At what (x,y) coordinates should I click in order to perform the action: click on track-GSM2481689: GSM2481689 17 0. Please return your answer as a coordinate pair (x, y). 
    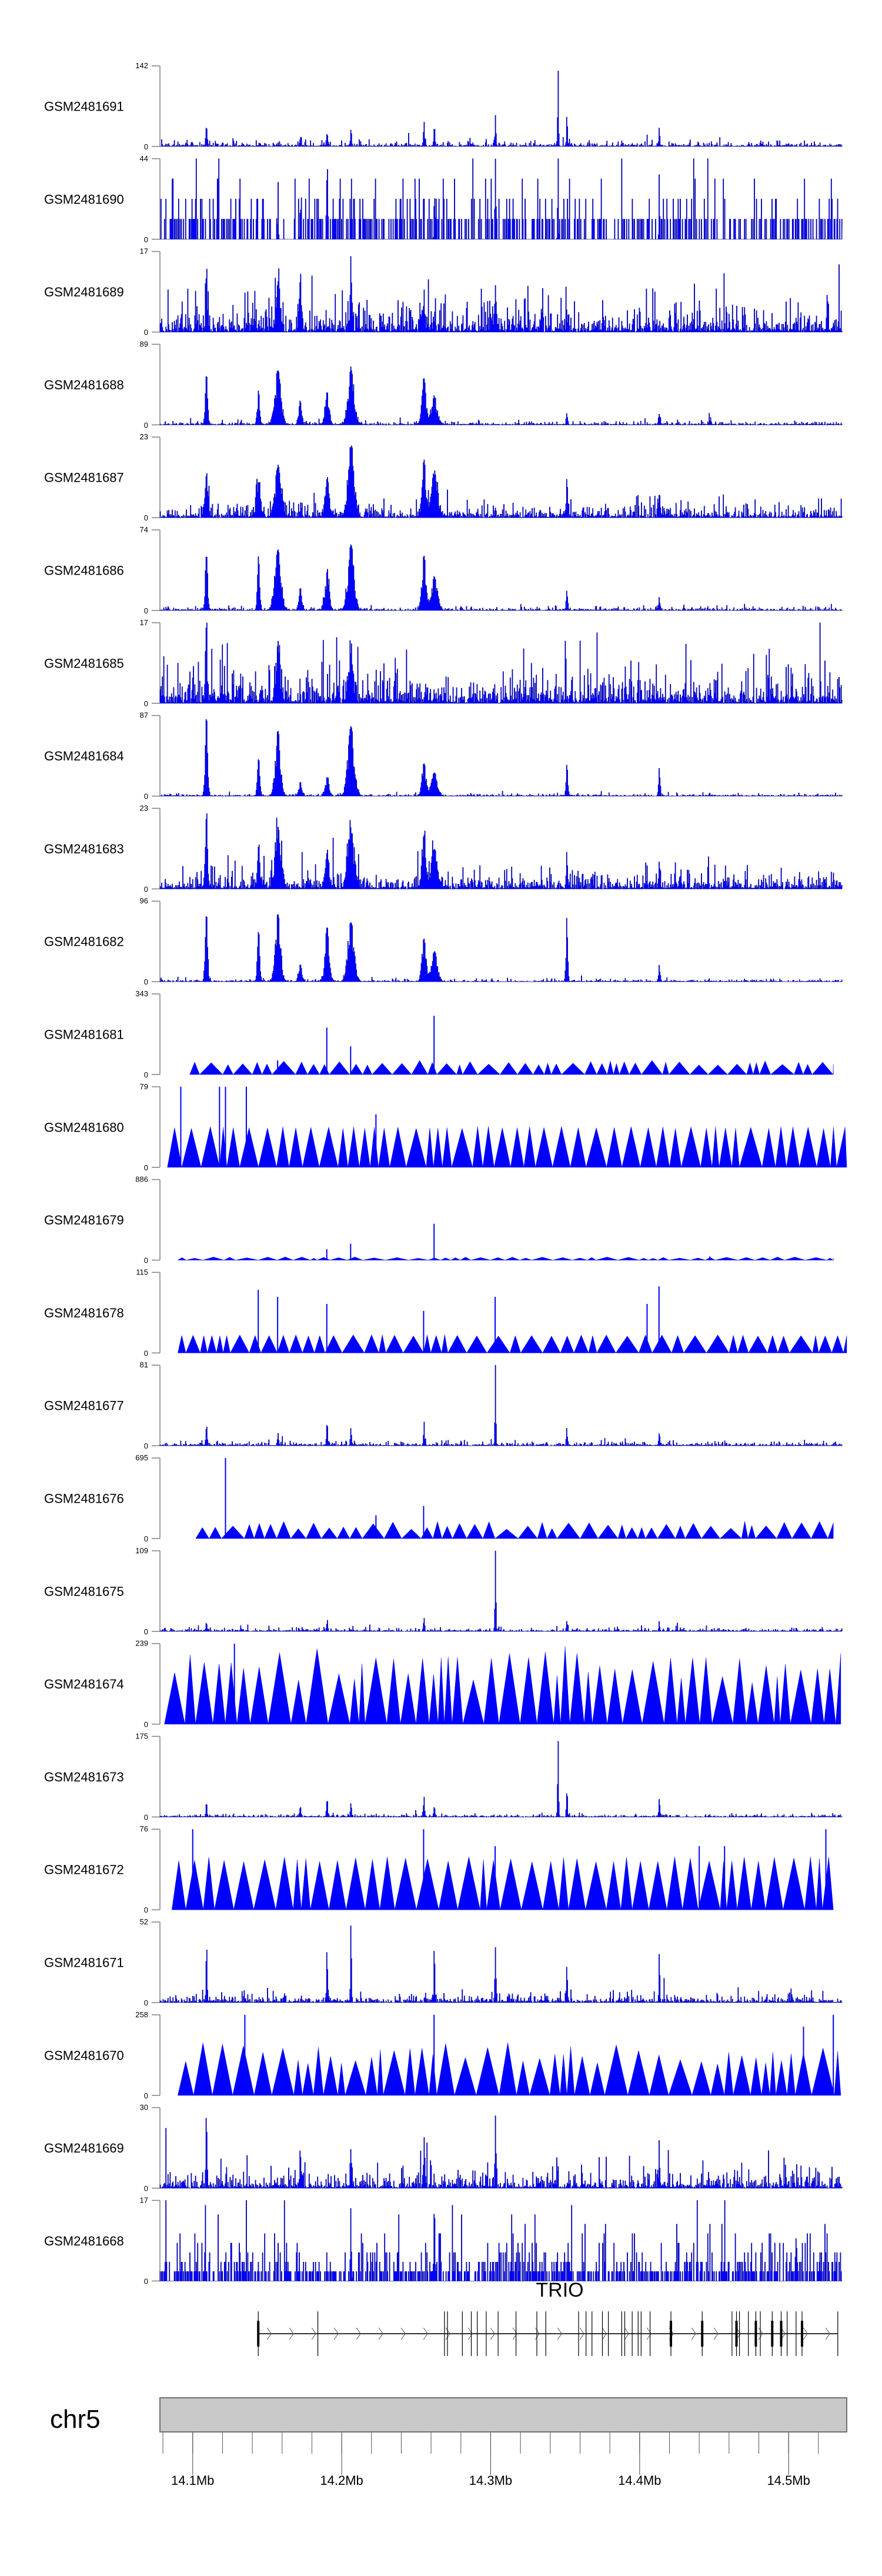
    Looking at the image, I should click on (443, 292).